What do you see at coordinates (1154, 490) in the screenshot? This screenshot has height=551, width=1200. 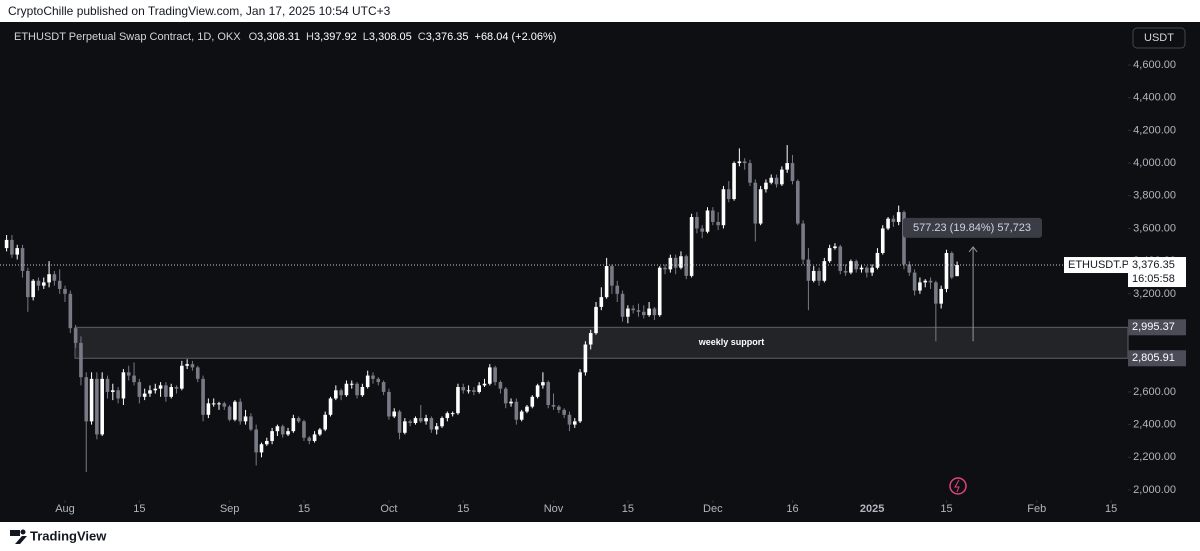 I see `y-tick-label: 2,000.00` at bounding box center [1154, 490].